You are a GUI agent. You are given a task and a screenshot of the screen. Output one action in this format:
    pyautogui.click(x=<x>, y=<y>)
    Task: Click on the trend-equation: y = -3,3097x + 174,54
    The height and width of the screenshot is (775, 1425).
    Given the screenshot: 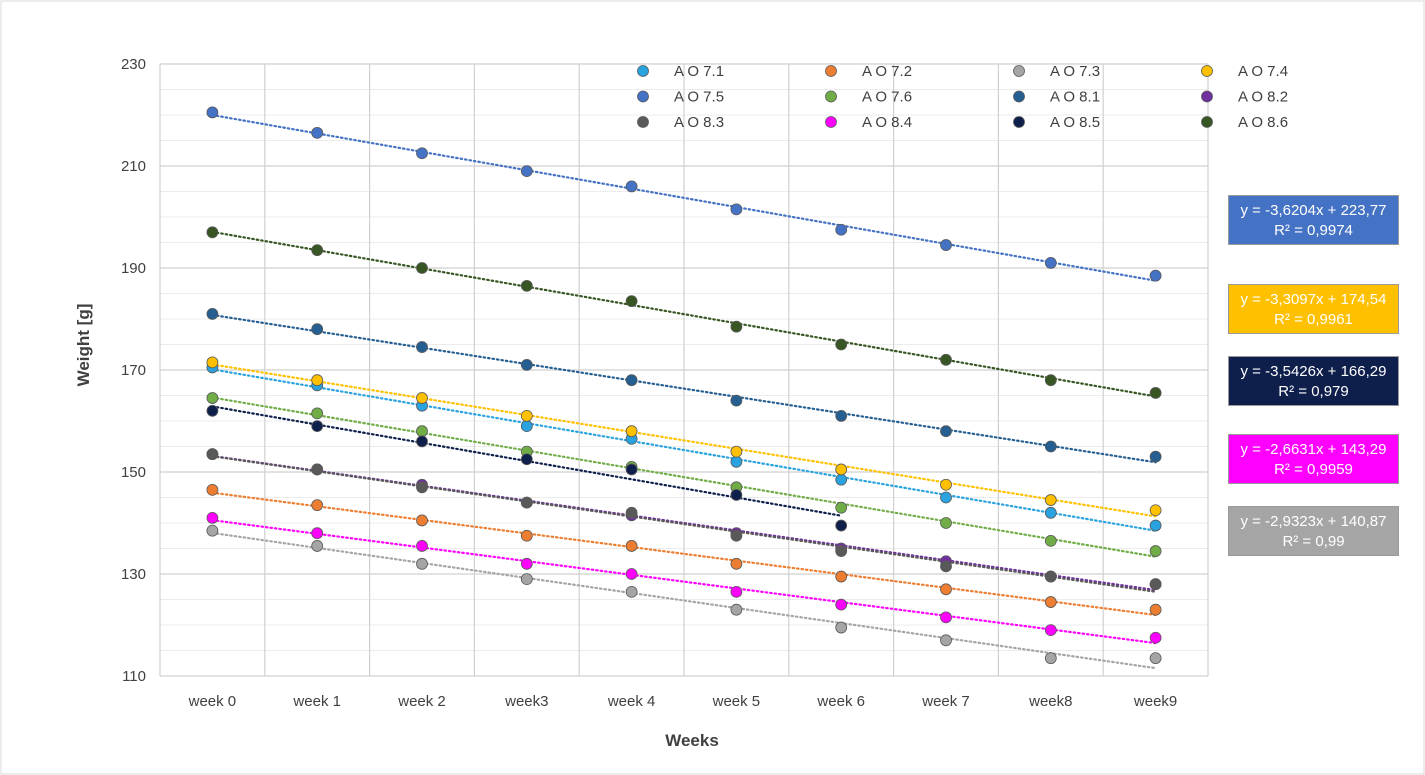 What is the action you would take?
    pyautogui.click(x=1313, y=299)
    